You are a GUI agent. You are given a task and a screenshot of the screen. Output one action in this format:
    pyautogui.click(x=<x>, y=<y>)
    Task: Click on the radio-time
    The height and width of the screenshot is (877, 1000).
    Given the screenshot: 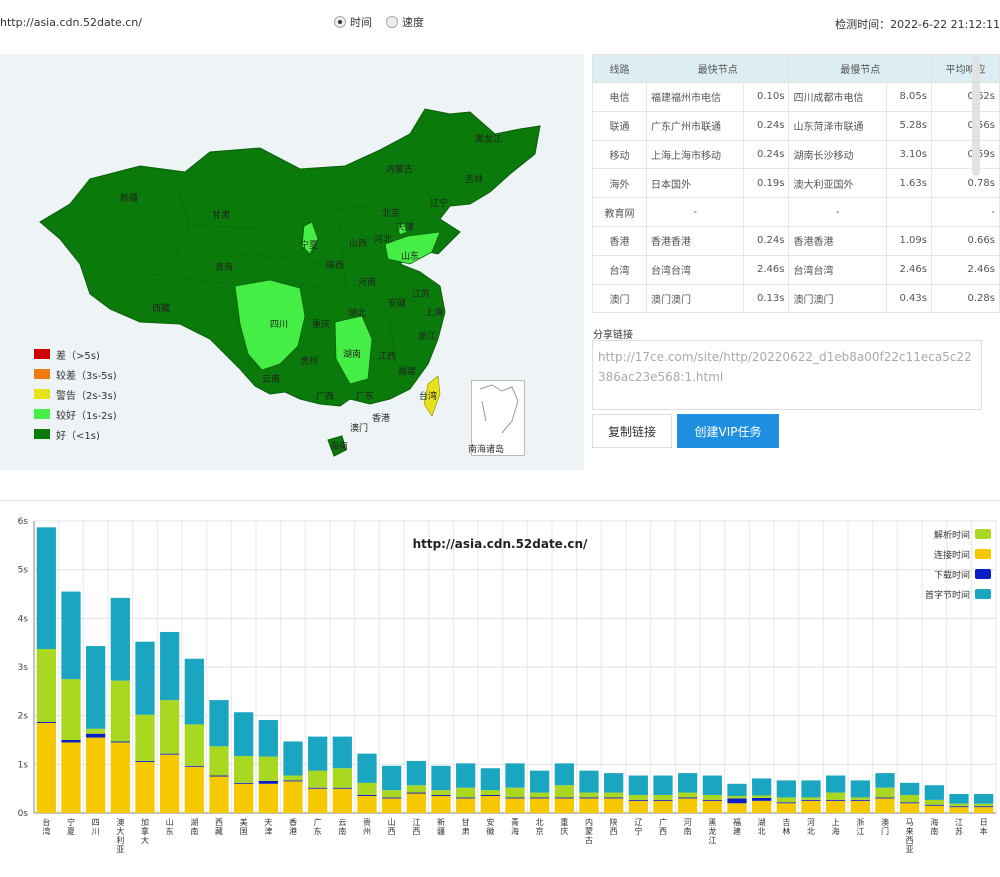 What is the action you would take?
    pyautogui.click(x=340, y=22)
    